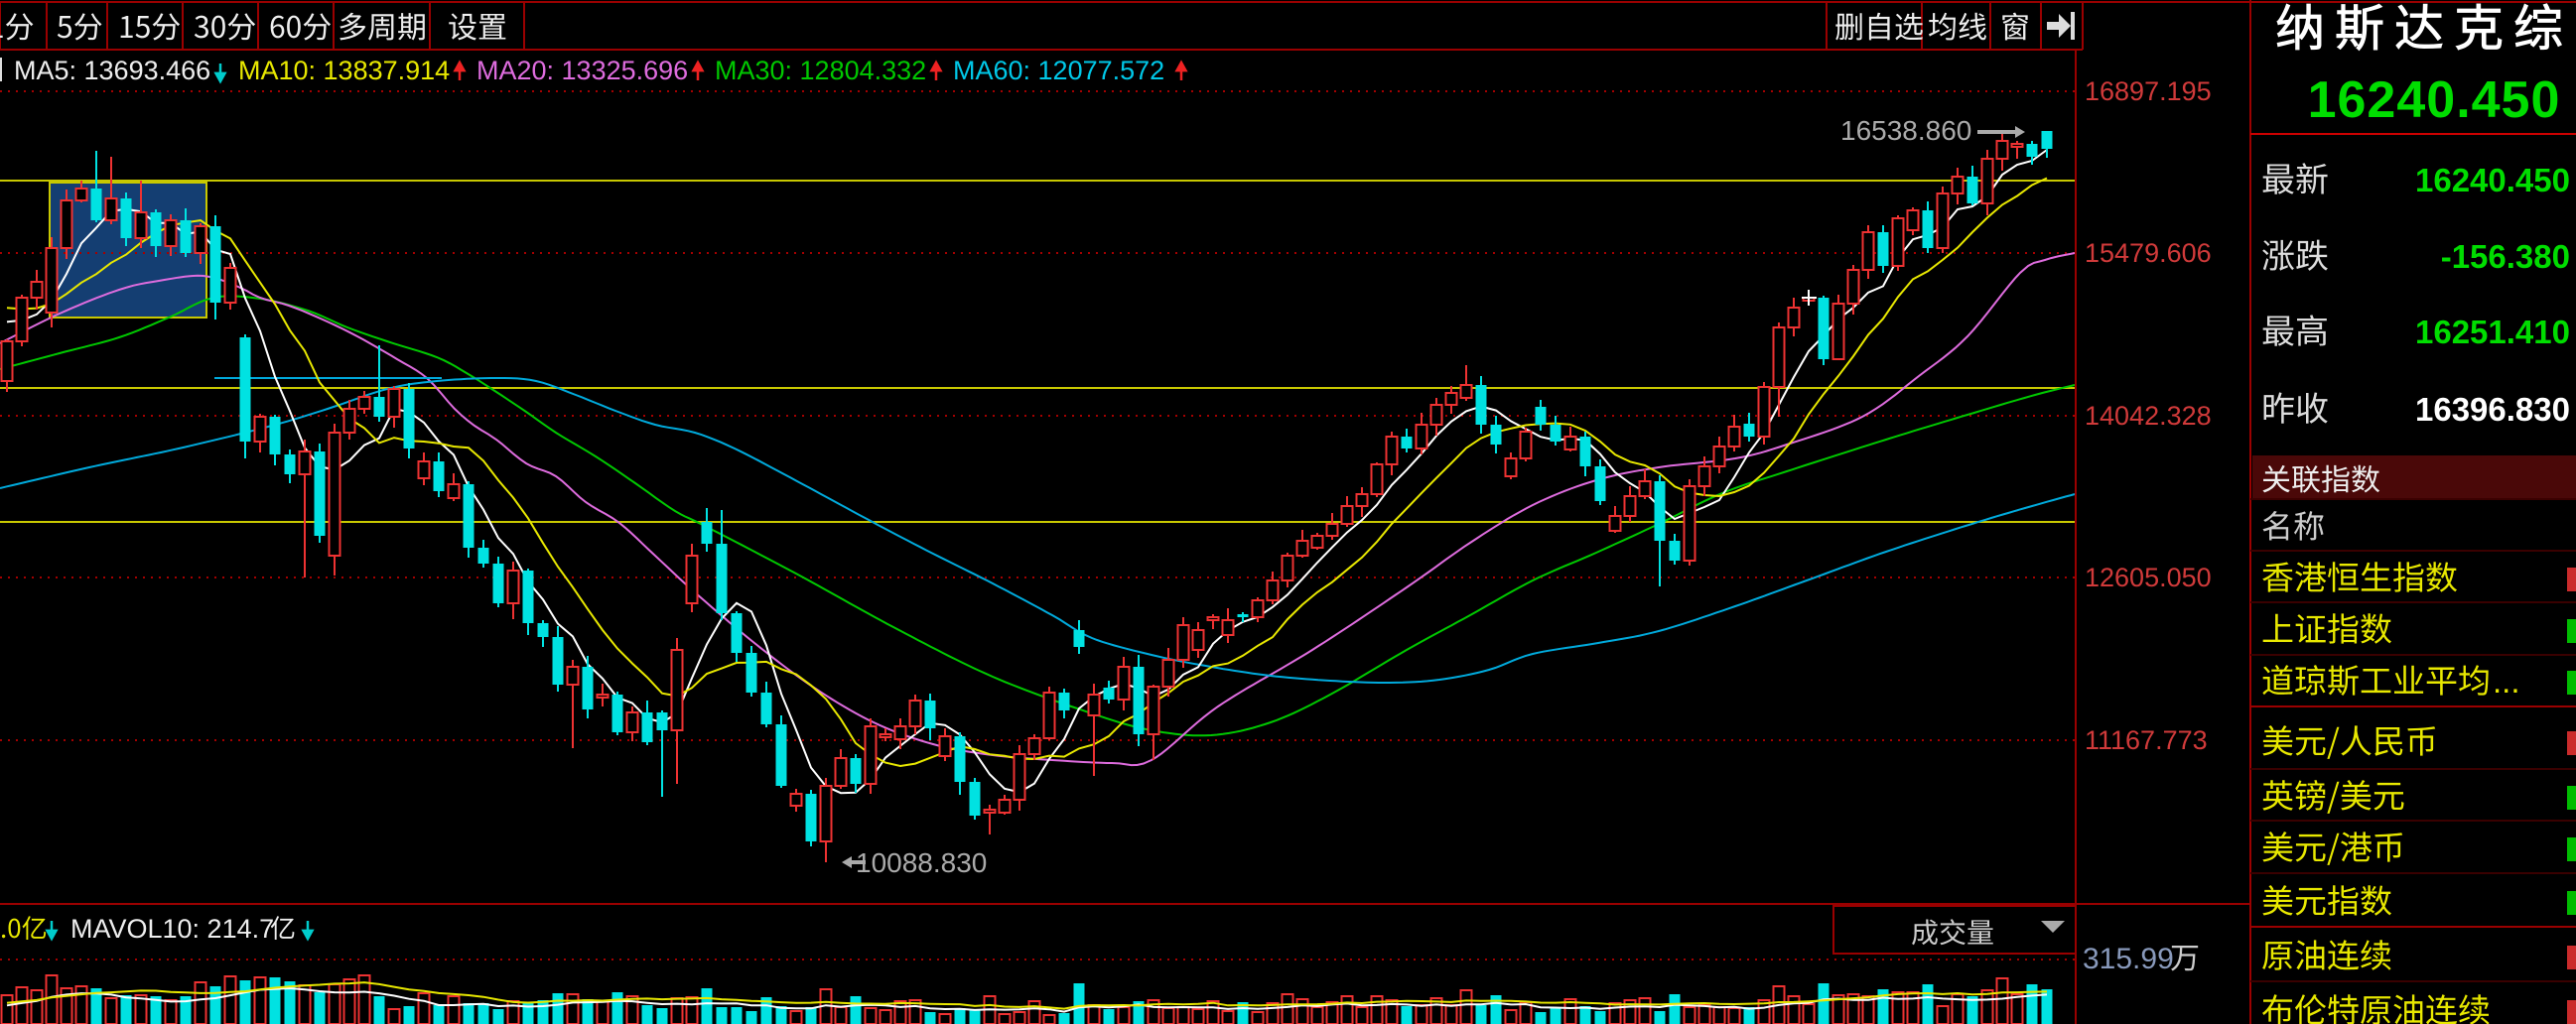 This screenshot has height=1024, width=2576. Describe the element at coordinates (172, 929) in the screenshot. I see `svg-text: MAVOL10: 214.7` at that location.